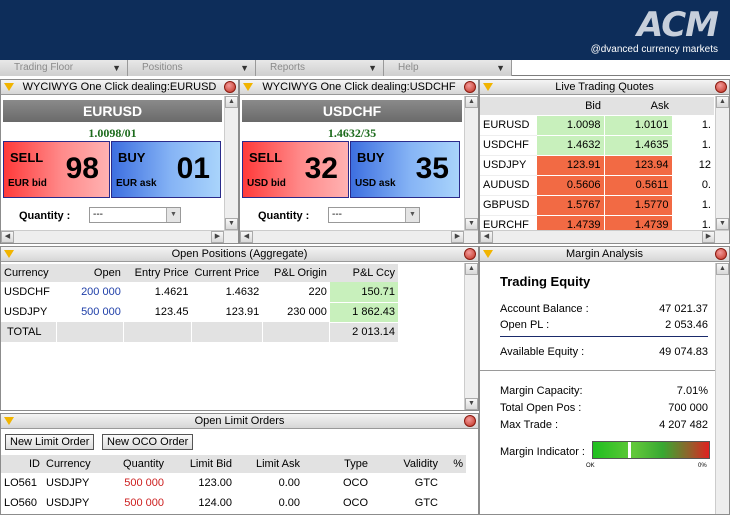 This screenshot has width=730, height=515. I want to click on menu-trading-floor: Trading Floor ▼, so click(64, 68).